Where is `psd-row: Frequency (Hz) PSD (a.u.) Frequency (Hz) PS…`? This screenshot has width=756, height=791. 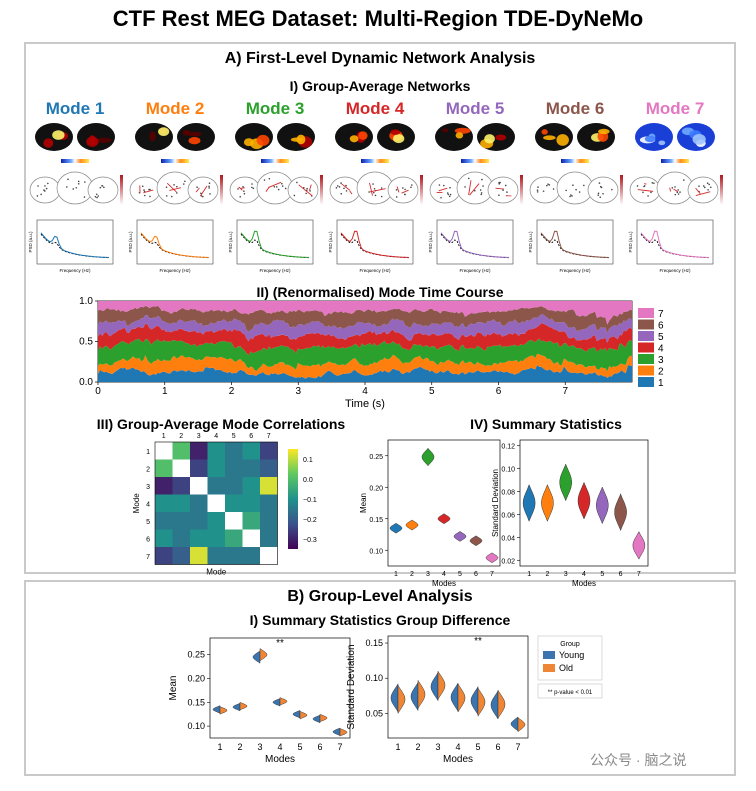
psd-row: Frequency (Hz) PSD (a.u.) Frequency (Hz) PS… is located at coordinates (371, 246).